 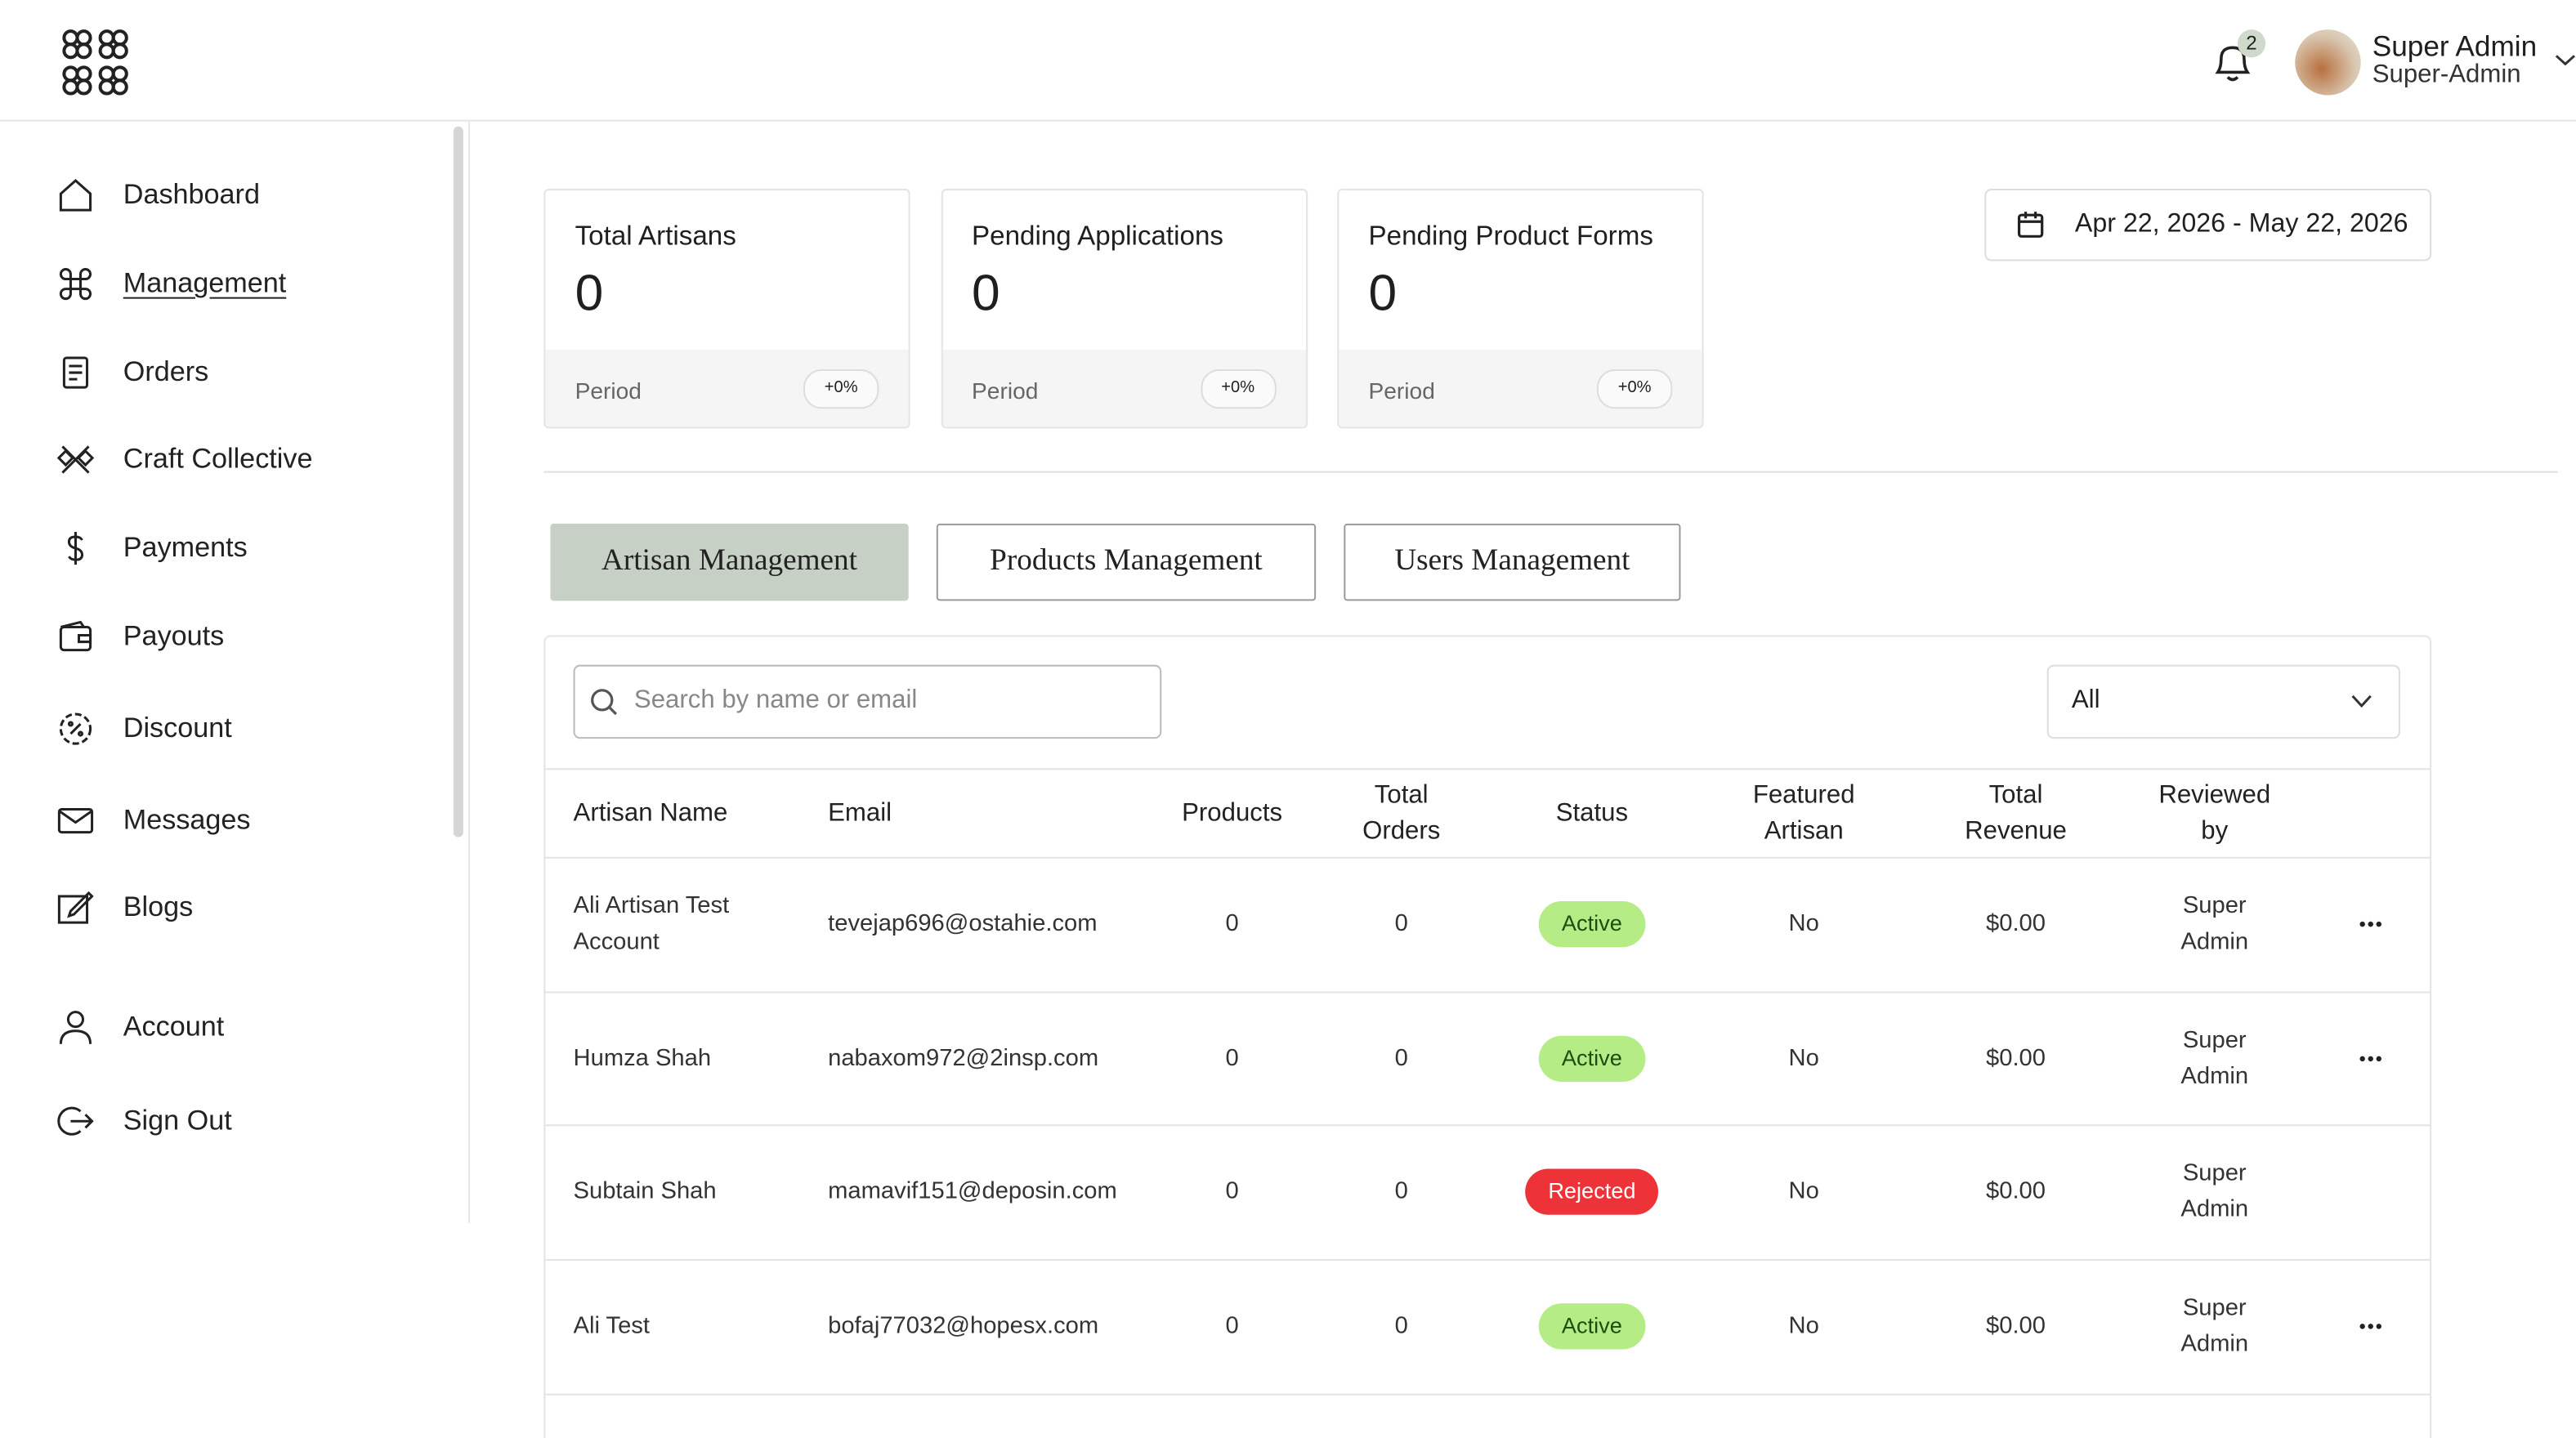 What do you see at coordinates (1098, 236) in the screenshot?
I see `stat-title: Pending Applications` at bounding box center [1098, 236].